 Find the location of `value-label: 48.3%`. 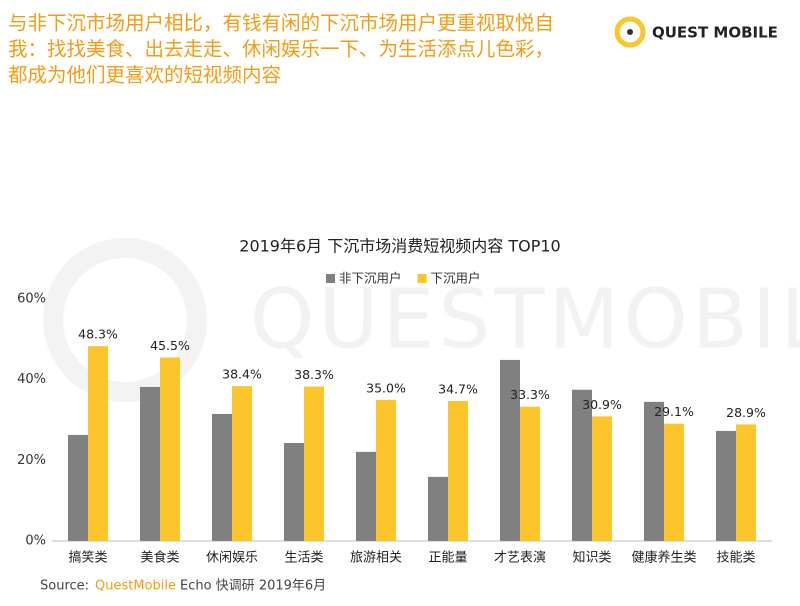

value-label: 48.3% is located at coordinates (98, 334).